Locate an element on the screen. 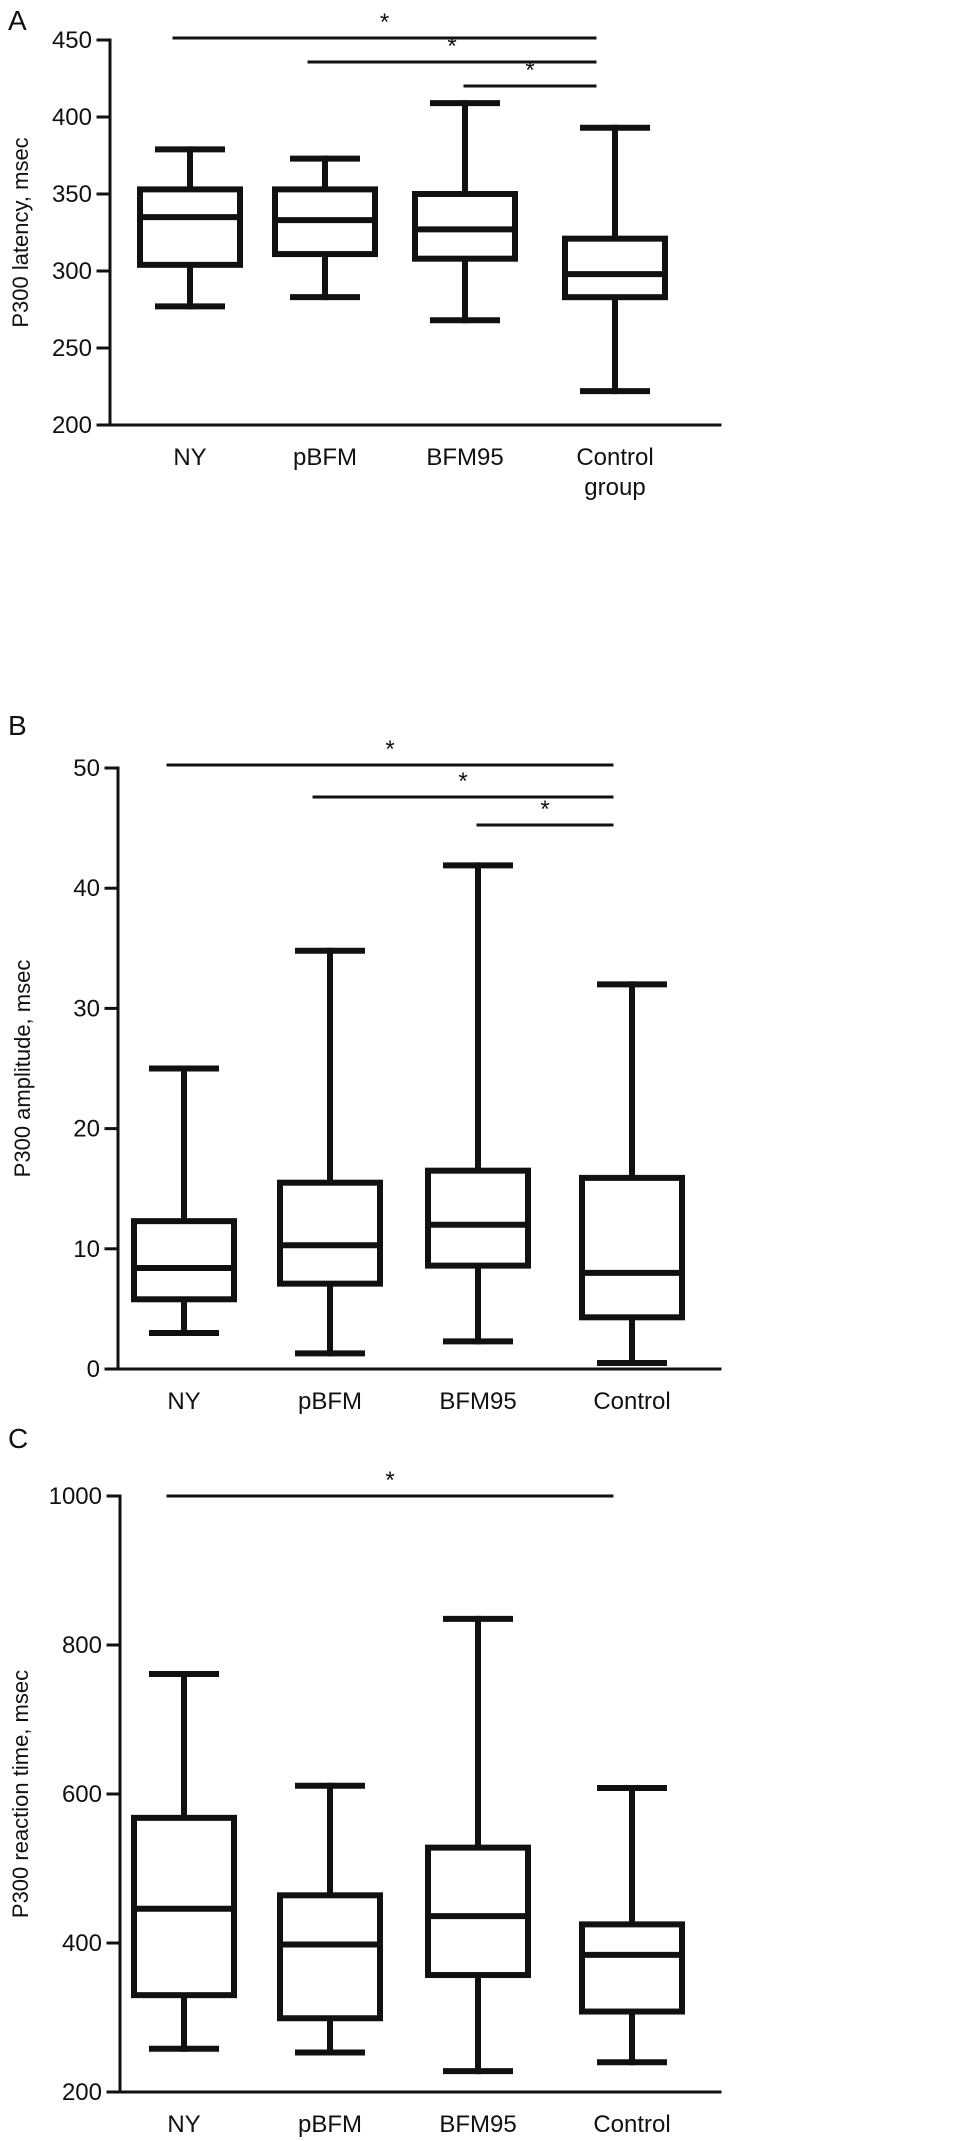 Image resolution: width=969 pixels, height=2141 pixels. y-tick-label: 20 is located at coordinates (86, 1129).